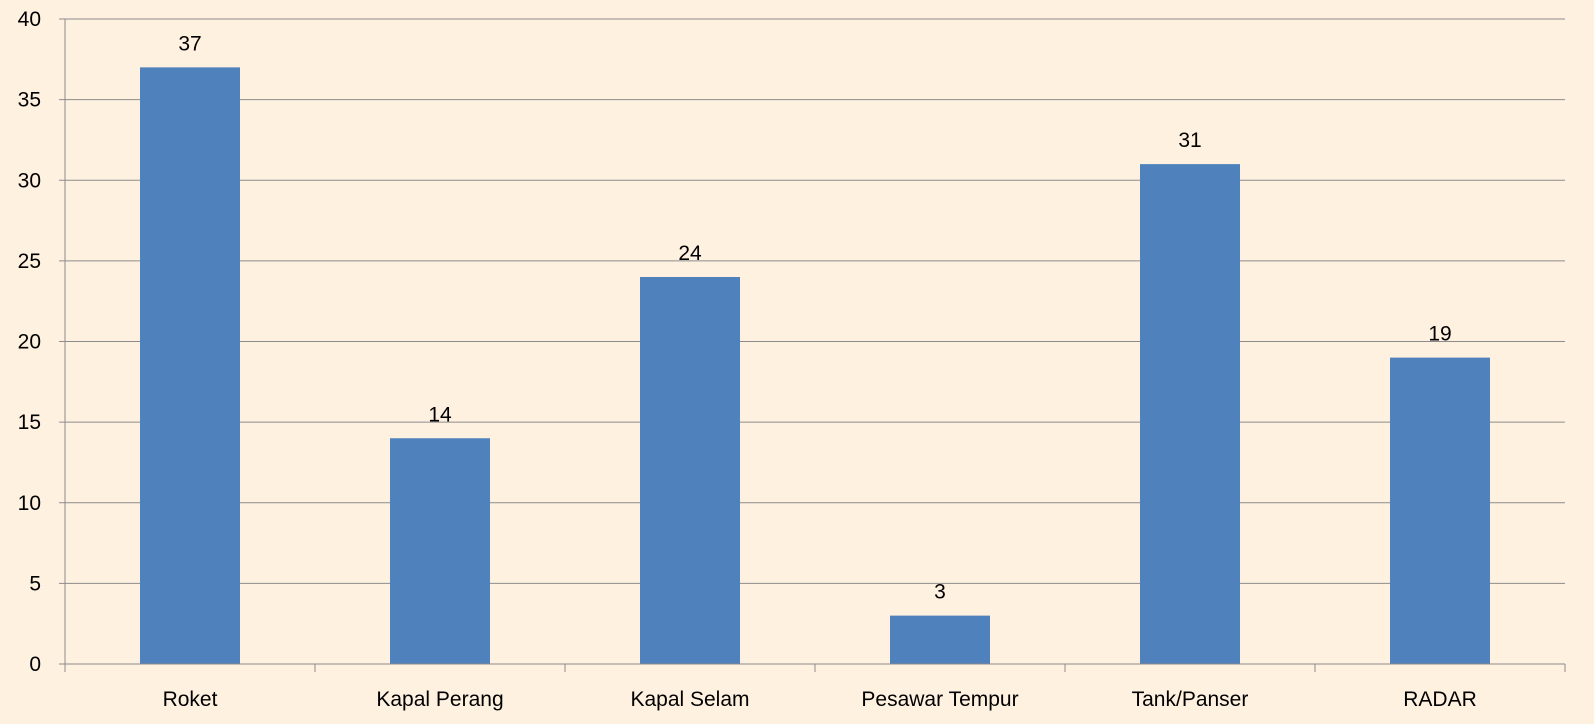  What do you see at coordinates (689, 699) in the screenshot?
I see `x-tick-label-2: Kapal Selam` at bounding box center [689, 699].